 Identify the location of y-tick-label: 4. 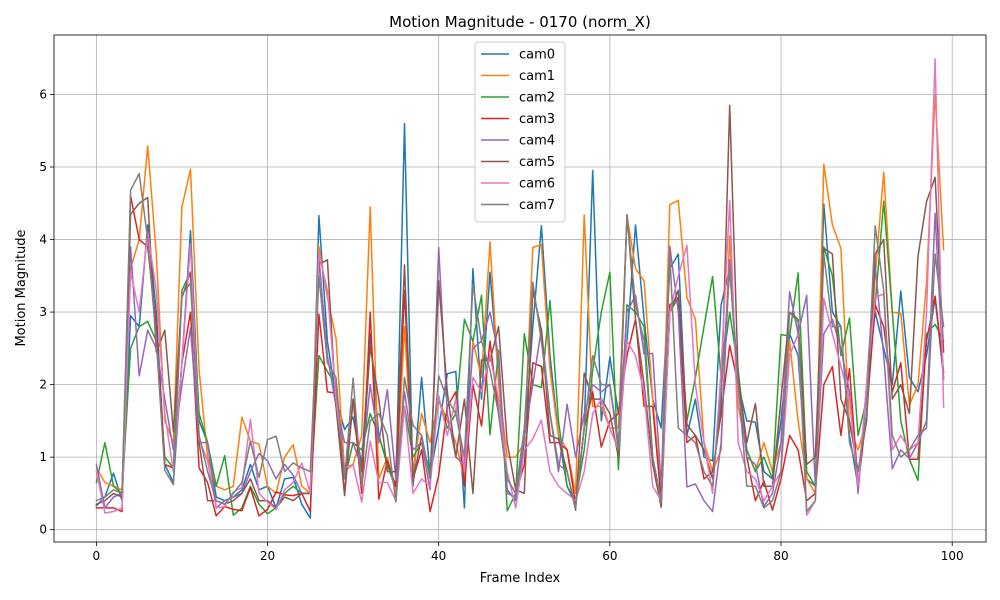
(43, 240).